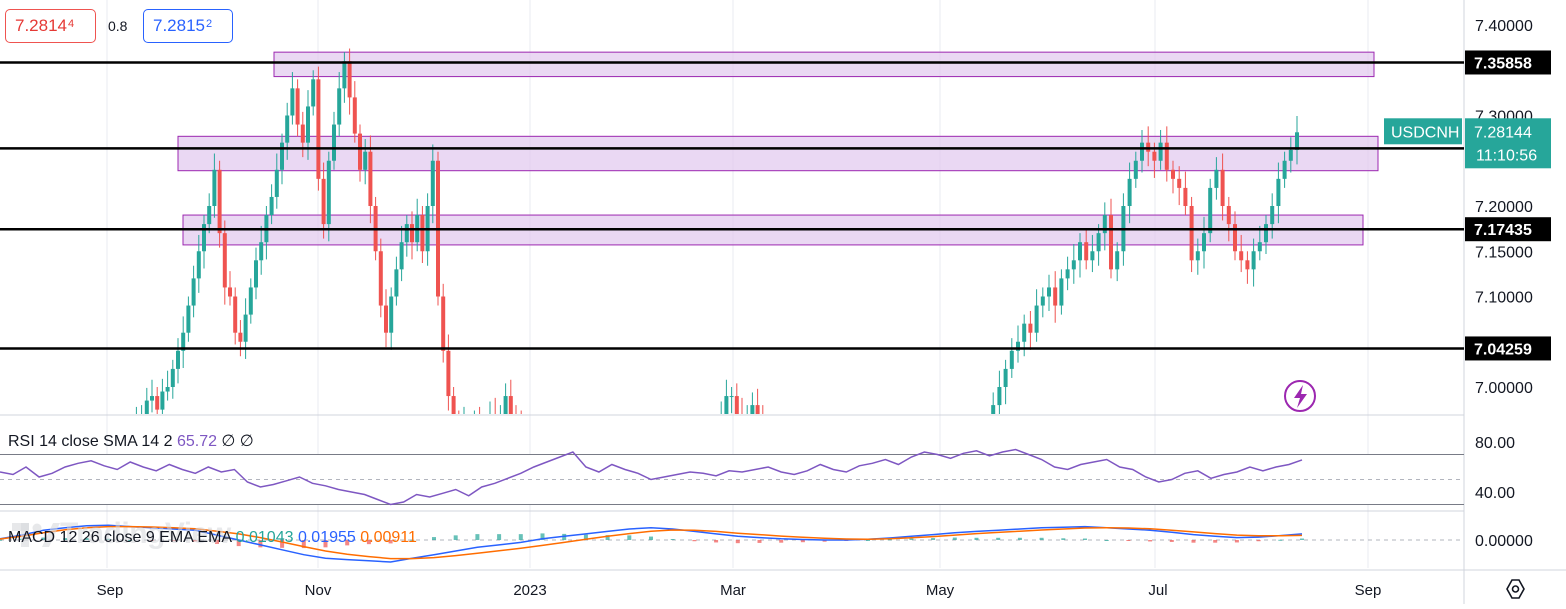 This screenshot has width=1566, height=609. I want to click on rsi-legend: RSI 14 close SMA 14 2 65.72 ∅ ∅, so click(131, 441).